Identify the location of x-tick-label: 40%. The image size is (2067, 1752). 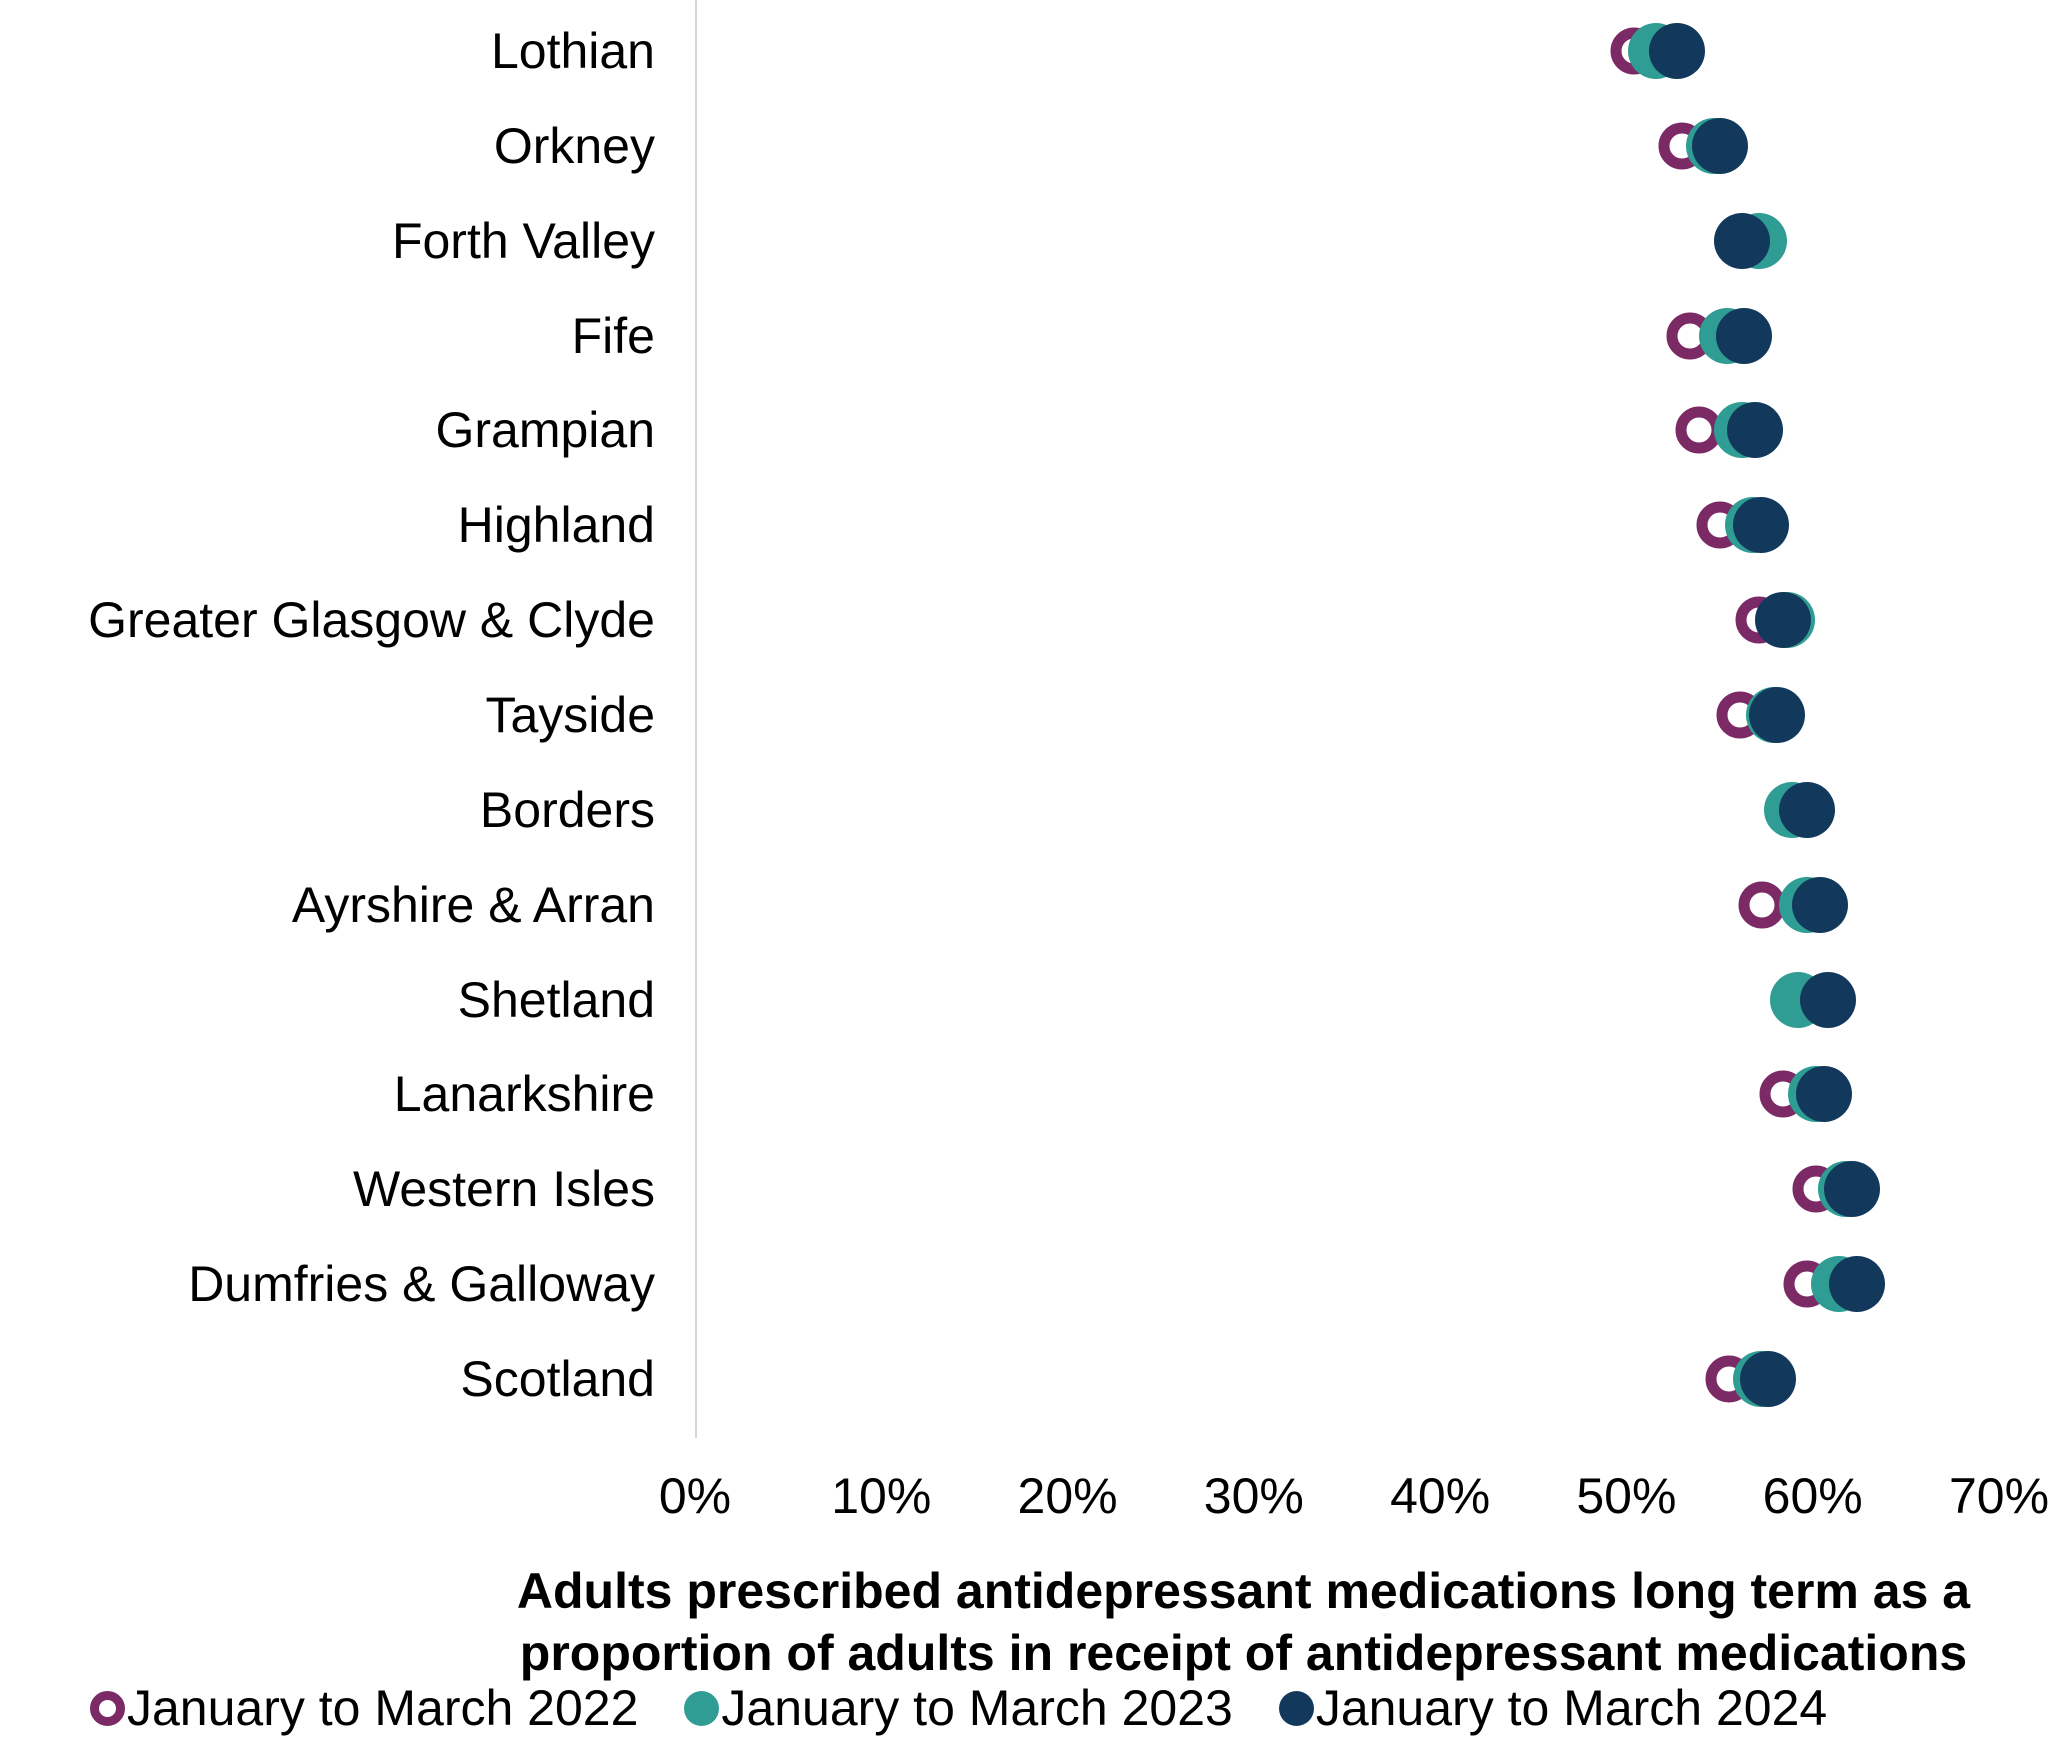
(1440, 1496).